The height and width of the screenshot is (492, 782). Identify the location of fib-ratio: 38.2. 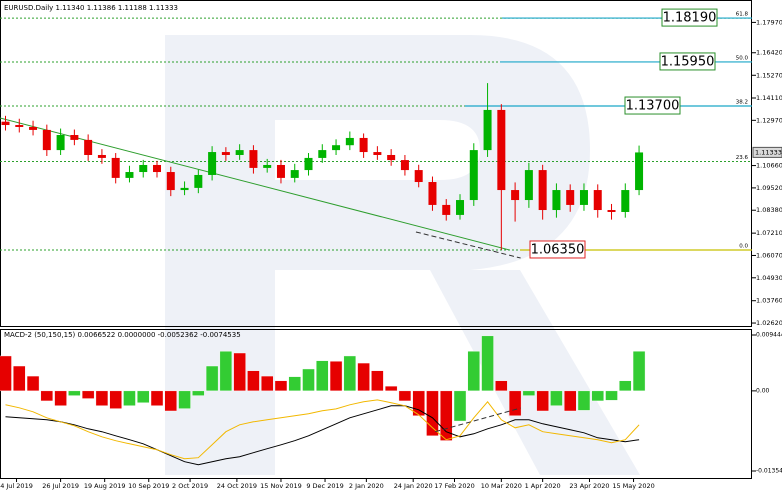
(742, 103).